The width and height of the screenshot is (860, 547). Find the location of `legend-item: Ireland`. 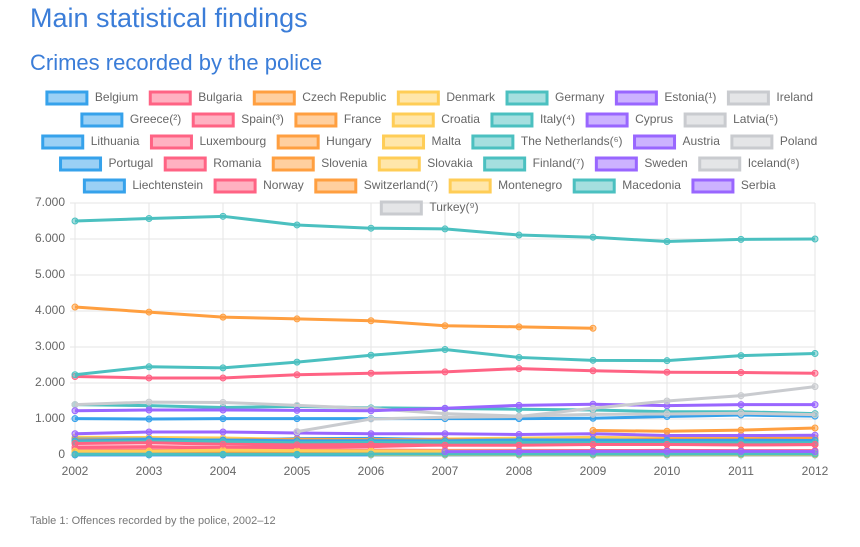

legend-item: Ireland is located at coordinates (770, 97).